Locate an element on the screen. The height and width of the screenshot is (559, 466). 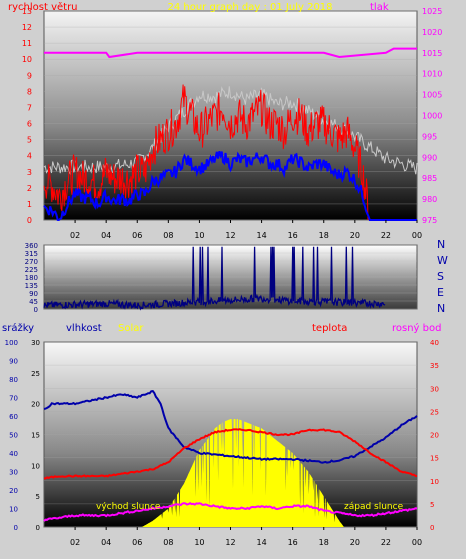
temp-tick-label: 15 is located at coordinates (434, 459).